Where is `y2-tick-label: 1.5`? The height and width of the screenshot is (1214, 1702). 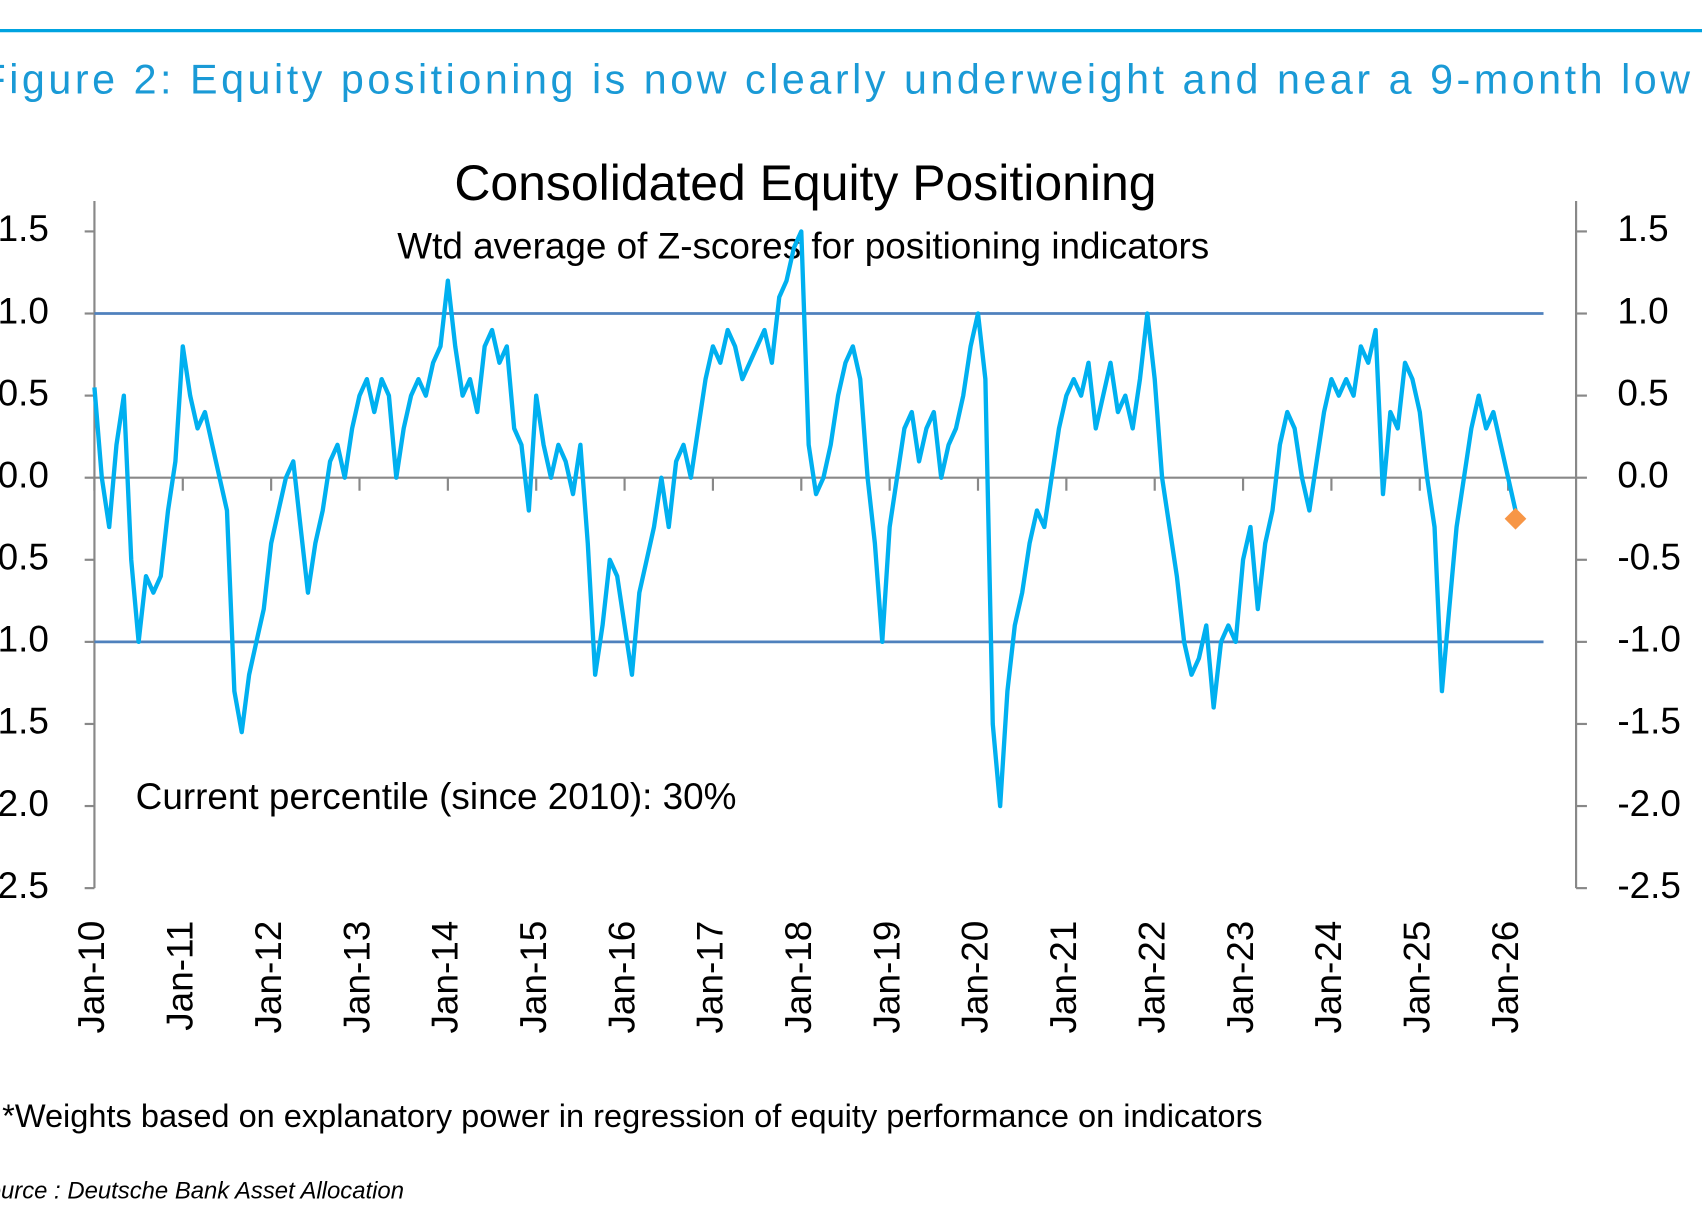 y2-tick-label: 1.5 is located at coordinates (1642, 228).